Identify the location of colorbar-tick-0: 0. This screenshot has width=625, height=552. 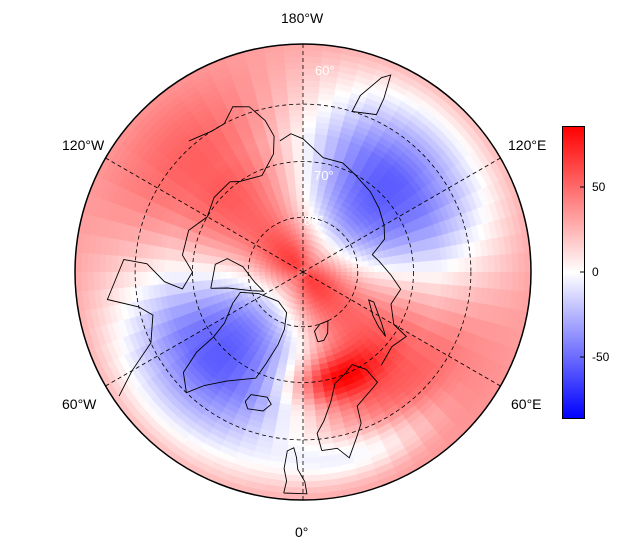
(595, 272).